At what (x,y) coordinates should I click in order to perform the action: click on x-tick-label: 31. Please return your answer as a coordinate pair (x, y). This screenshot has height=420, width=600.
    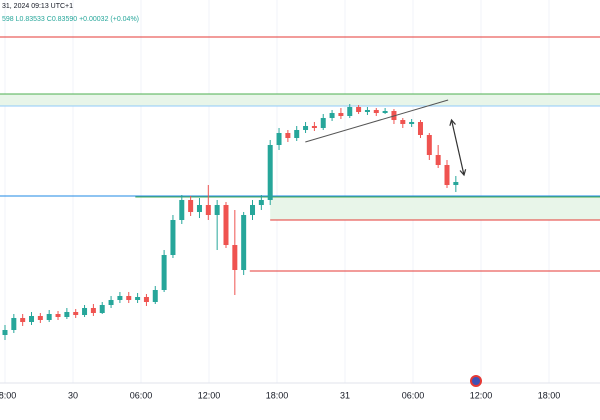
    Looking at the image, I should click on (345, 395).